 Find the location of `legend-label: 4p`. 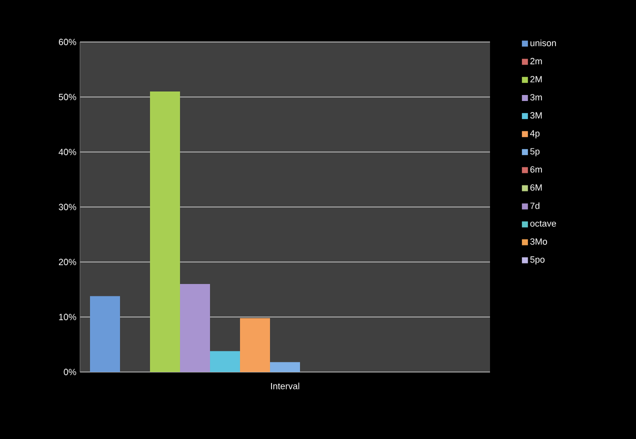

legend-label: 4p is located at coordinates (535, 134).